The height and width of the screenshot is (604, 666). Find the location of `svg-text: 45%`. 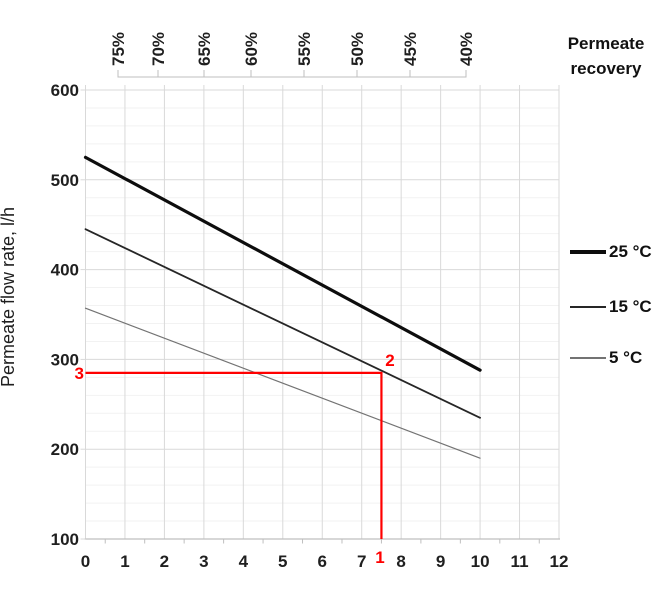

svg-text: 45% is located at coordinates (410, 49).